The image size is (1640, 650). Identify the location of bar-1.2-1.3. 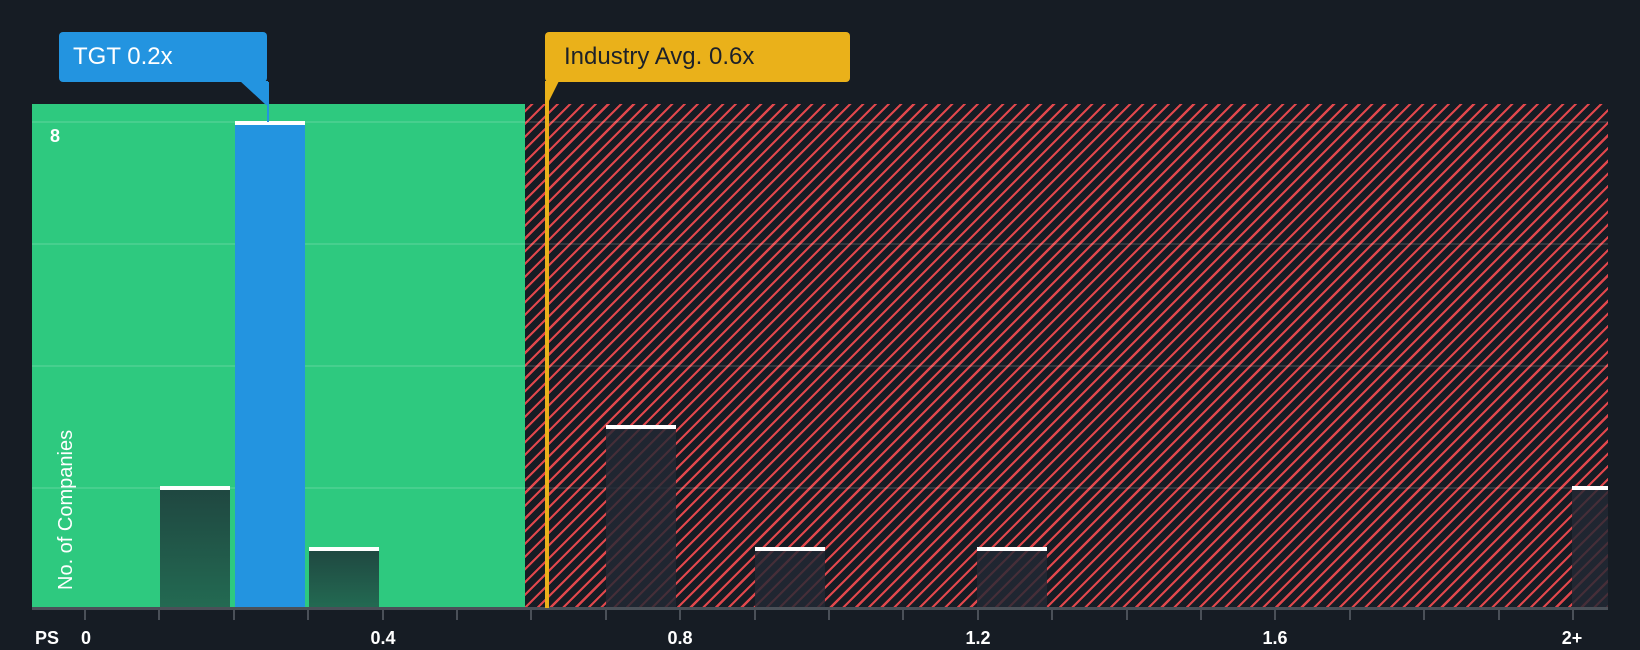
(1012, 577).